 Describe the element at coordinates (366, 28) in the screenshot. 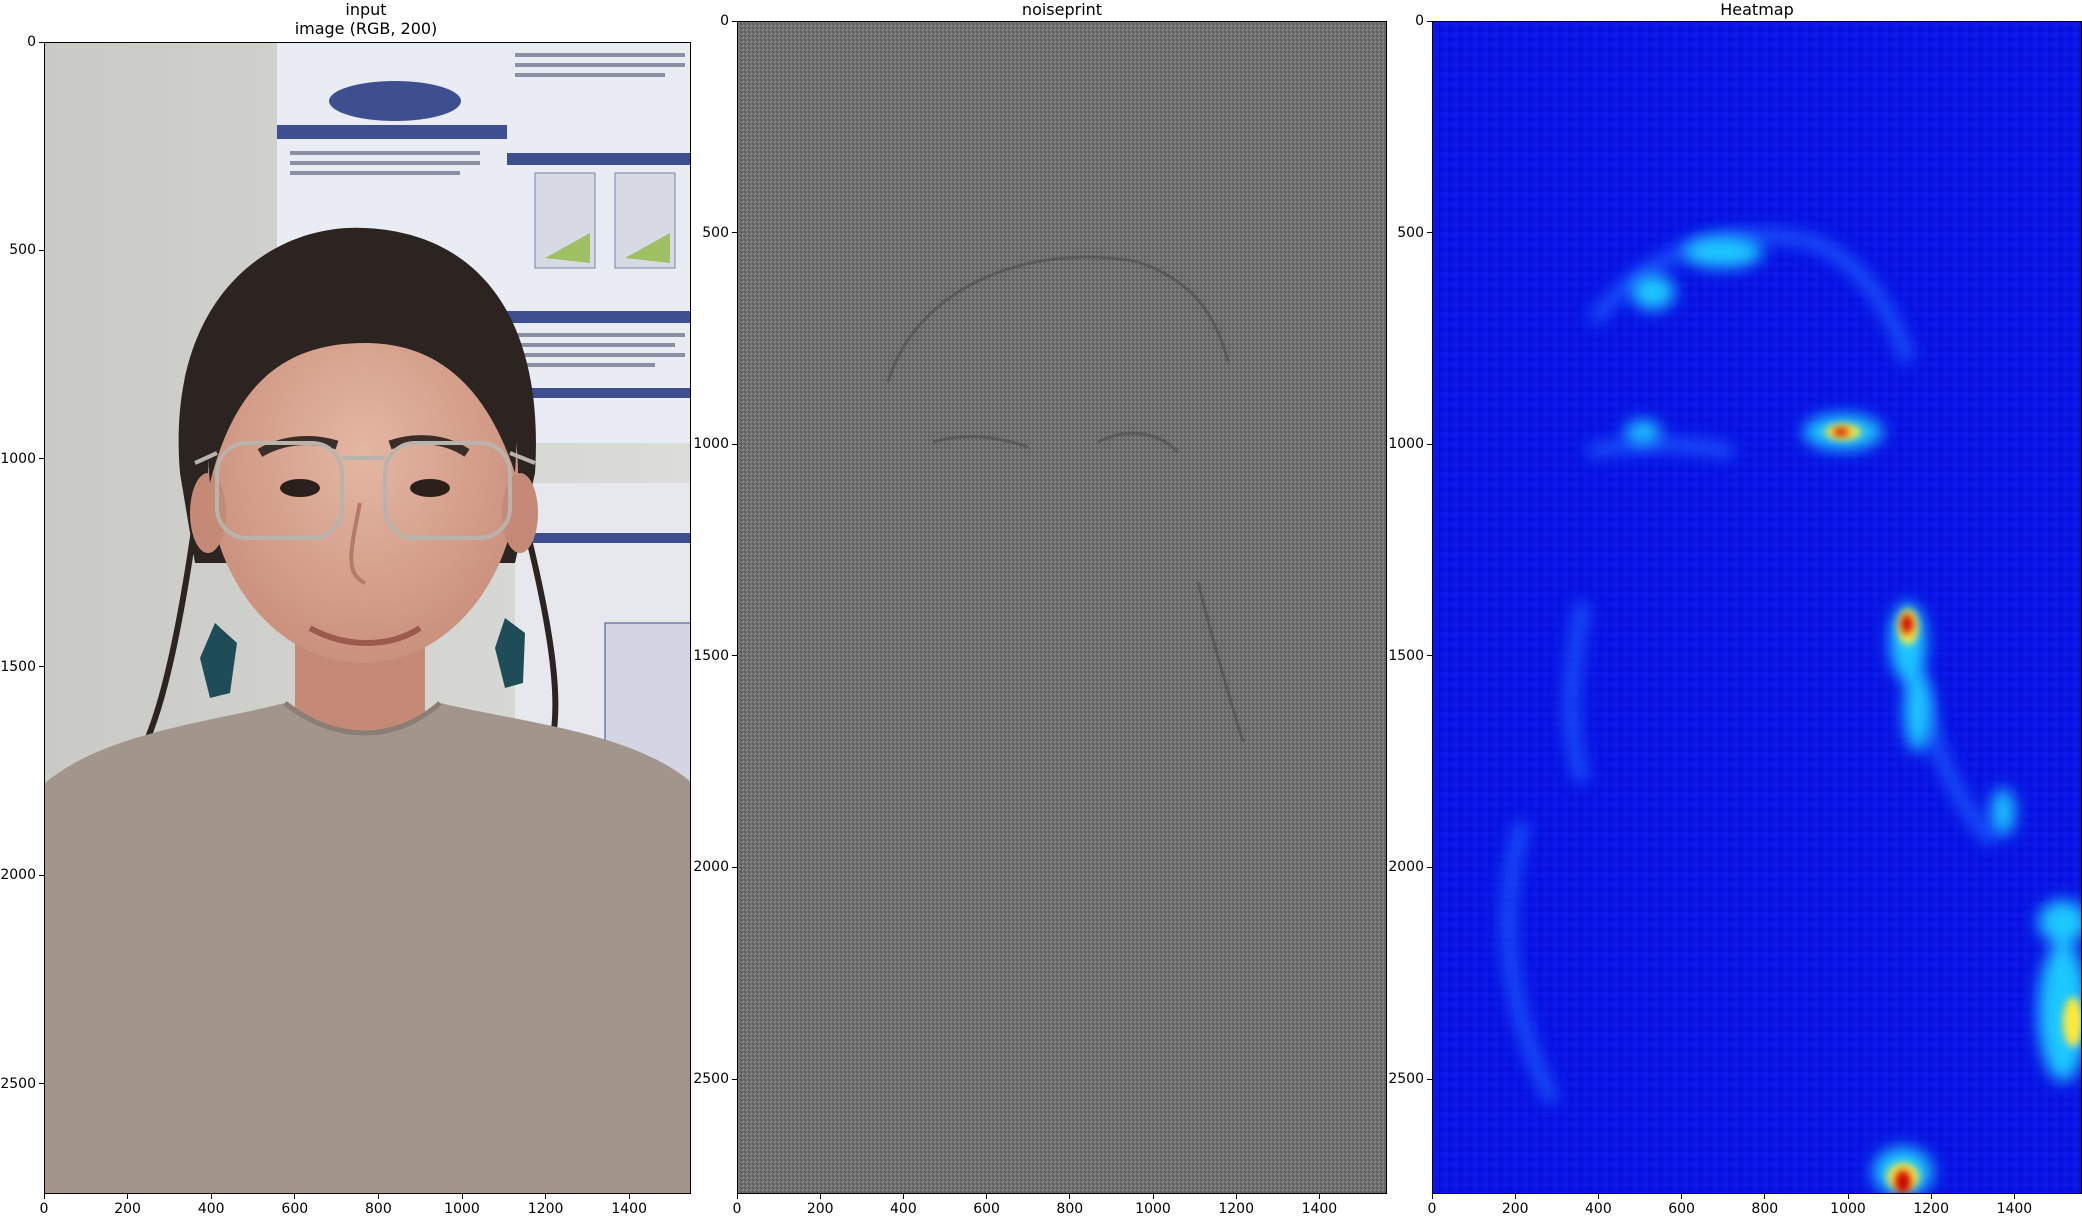

I see `input-title-line-2: image (RGB, 200)` at that location.